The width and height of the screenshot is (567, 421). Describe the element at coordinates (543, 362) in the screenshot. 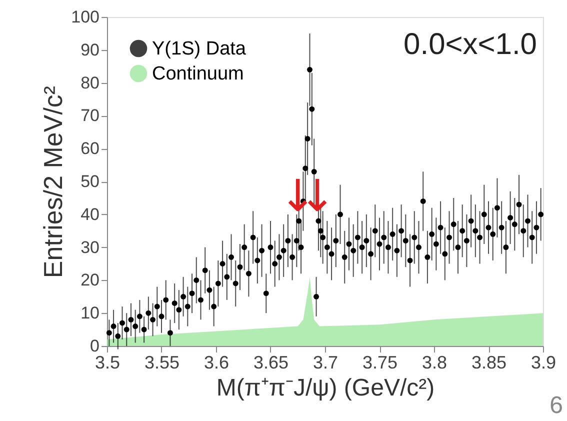

I see `x-tick-label: 3.9` at that location.